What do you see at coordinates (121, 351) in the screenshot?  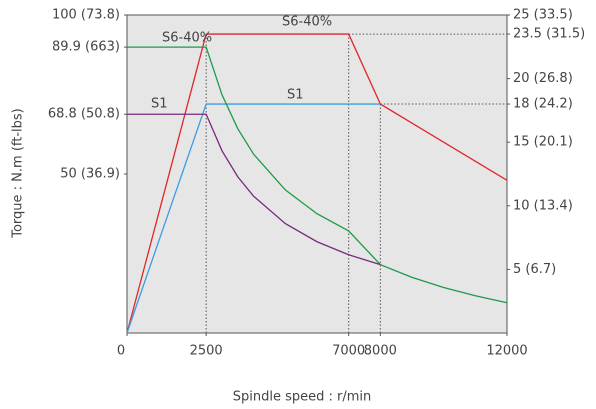 I see `x-tick-label: 0` at bounding box center [121, 351].